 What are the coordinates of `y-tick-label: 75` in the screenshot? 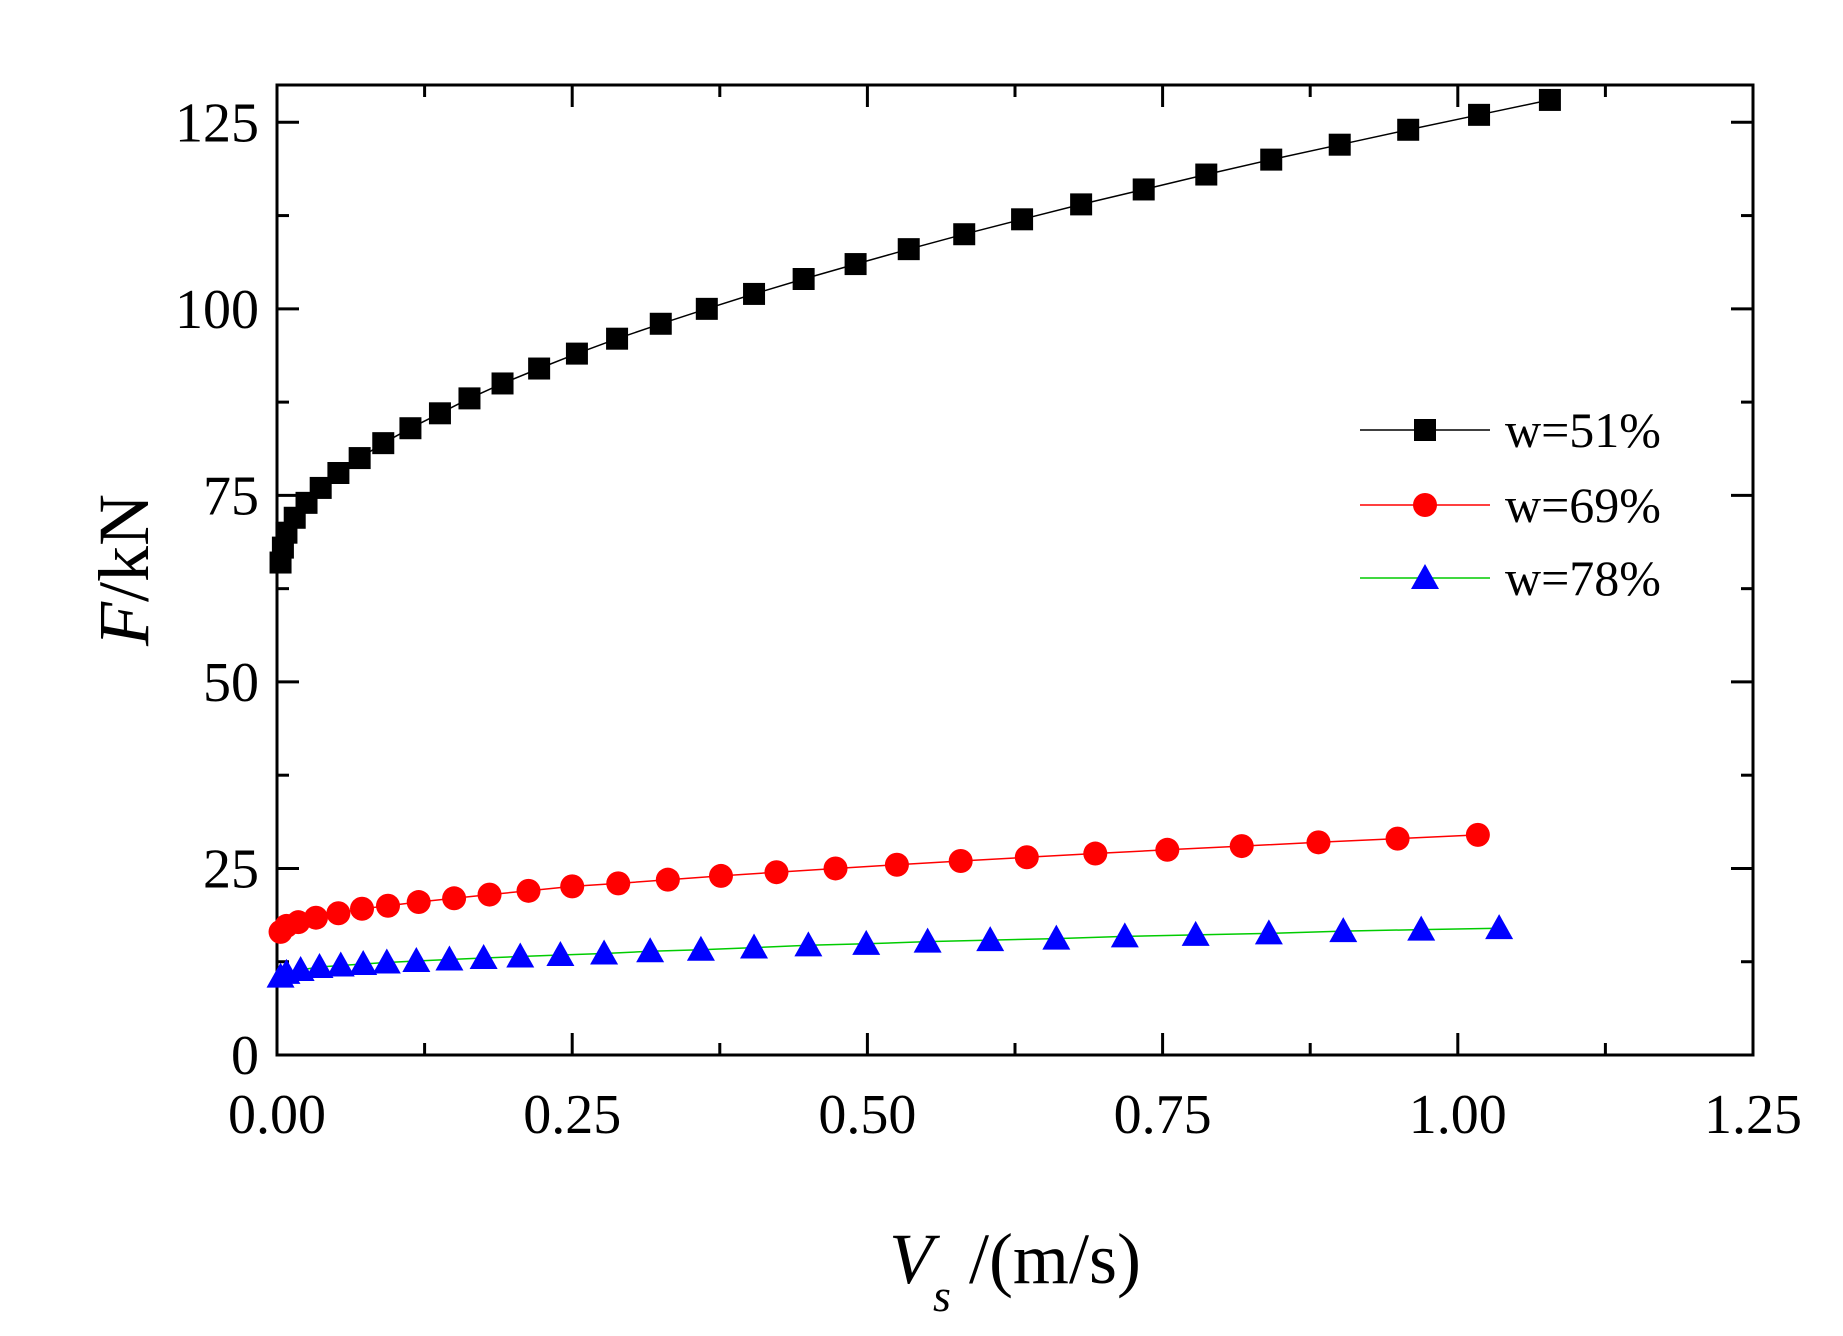 It's located at (231, 496).